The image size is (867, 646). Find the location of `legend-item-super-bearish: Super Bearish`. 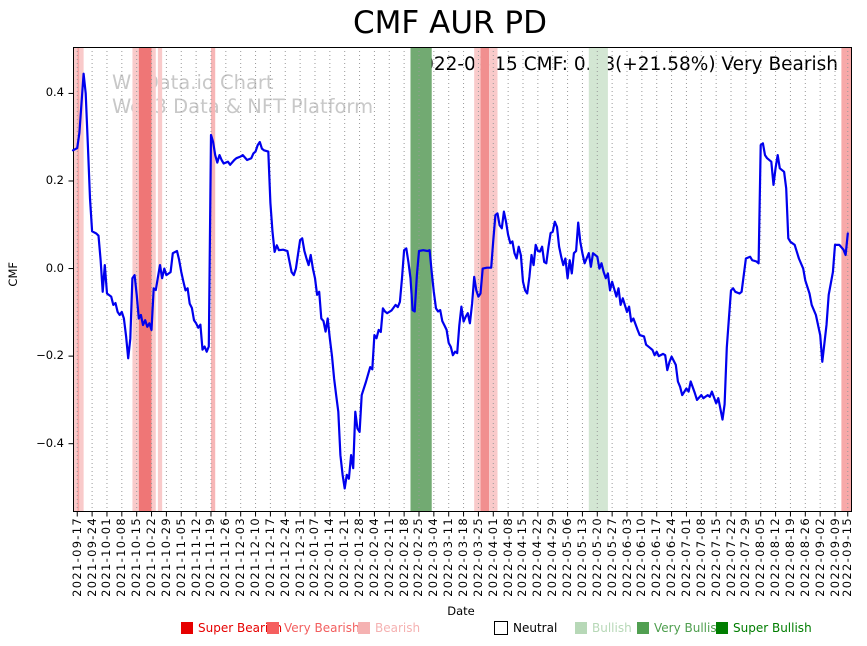

legend-item-super-bearish: Super Bearish is located at coordinates (231, 628).